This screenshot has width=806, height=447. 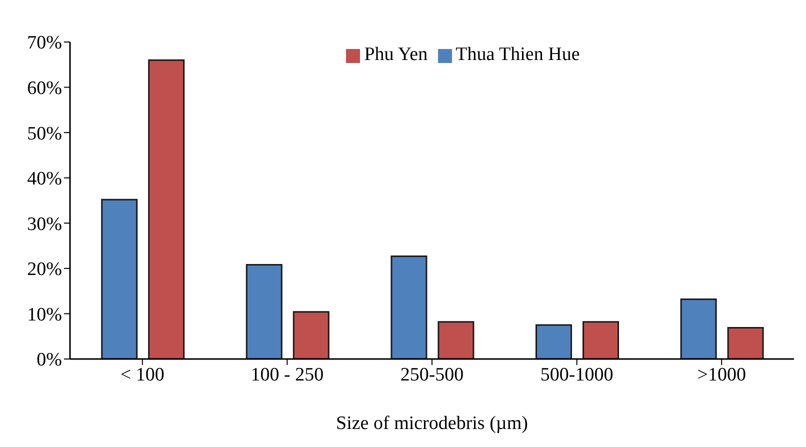 I want to click on legend-label: Phu Yen, so click(x=396, y=54).